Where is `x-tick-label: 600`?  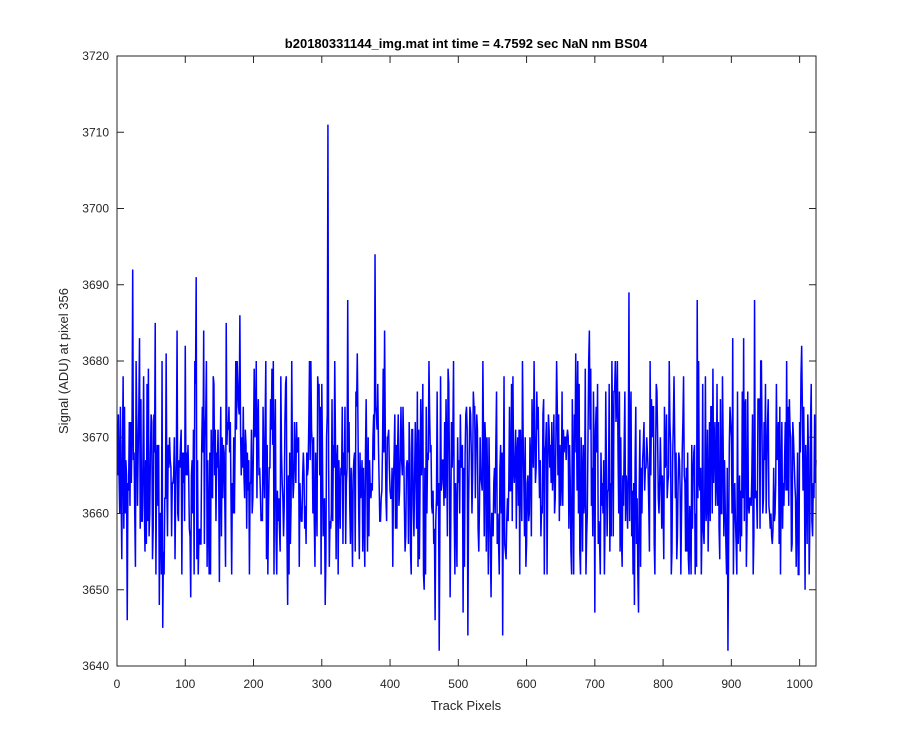 x-tick-label: 600 is located at coordinates (527, 684).